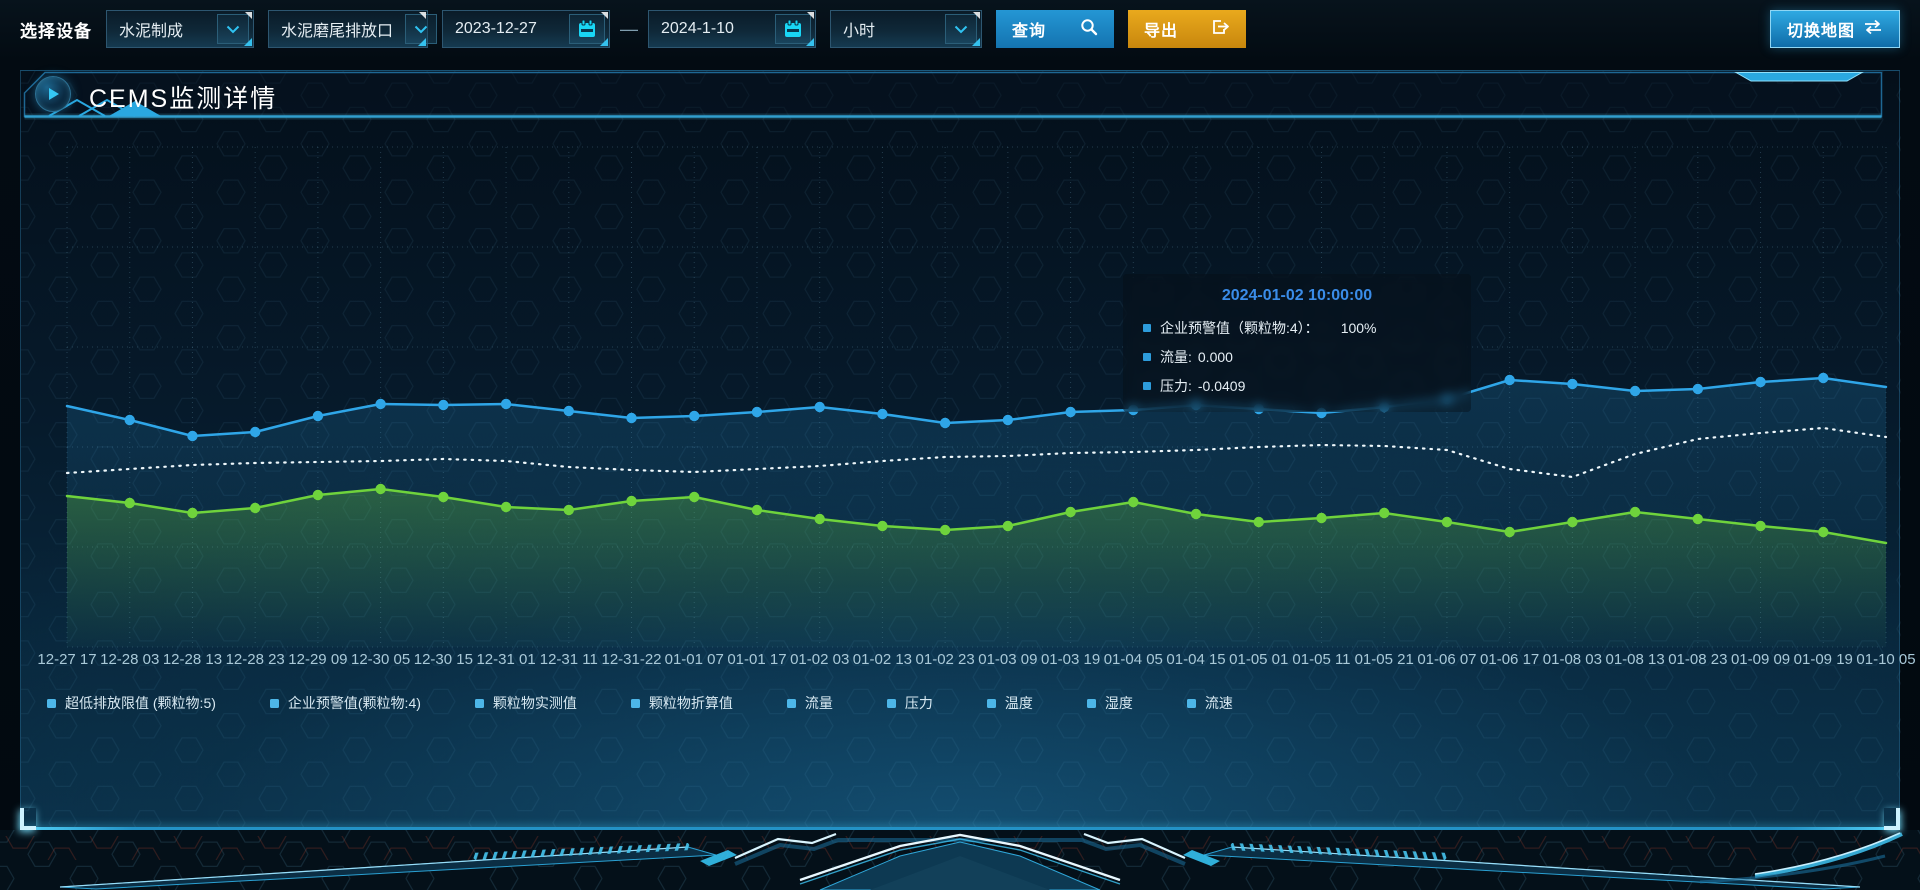 The image size is (1920, 890). I want to click on legend-item: 湿度, so click(1109, 703).